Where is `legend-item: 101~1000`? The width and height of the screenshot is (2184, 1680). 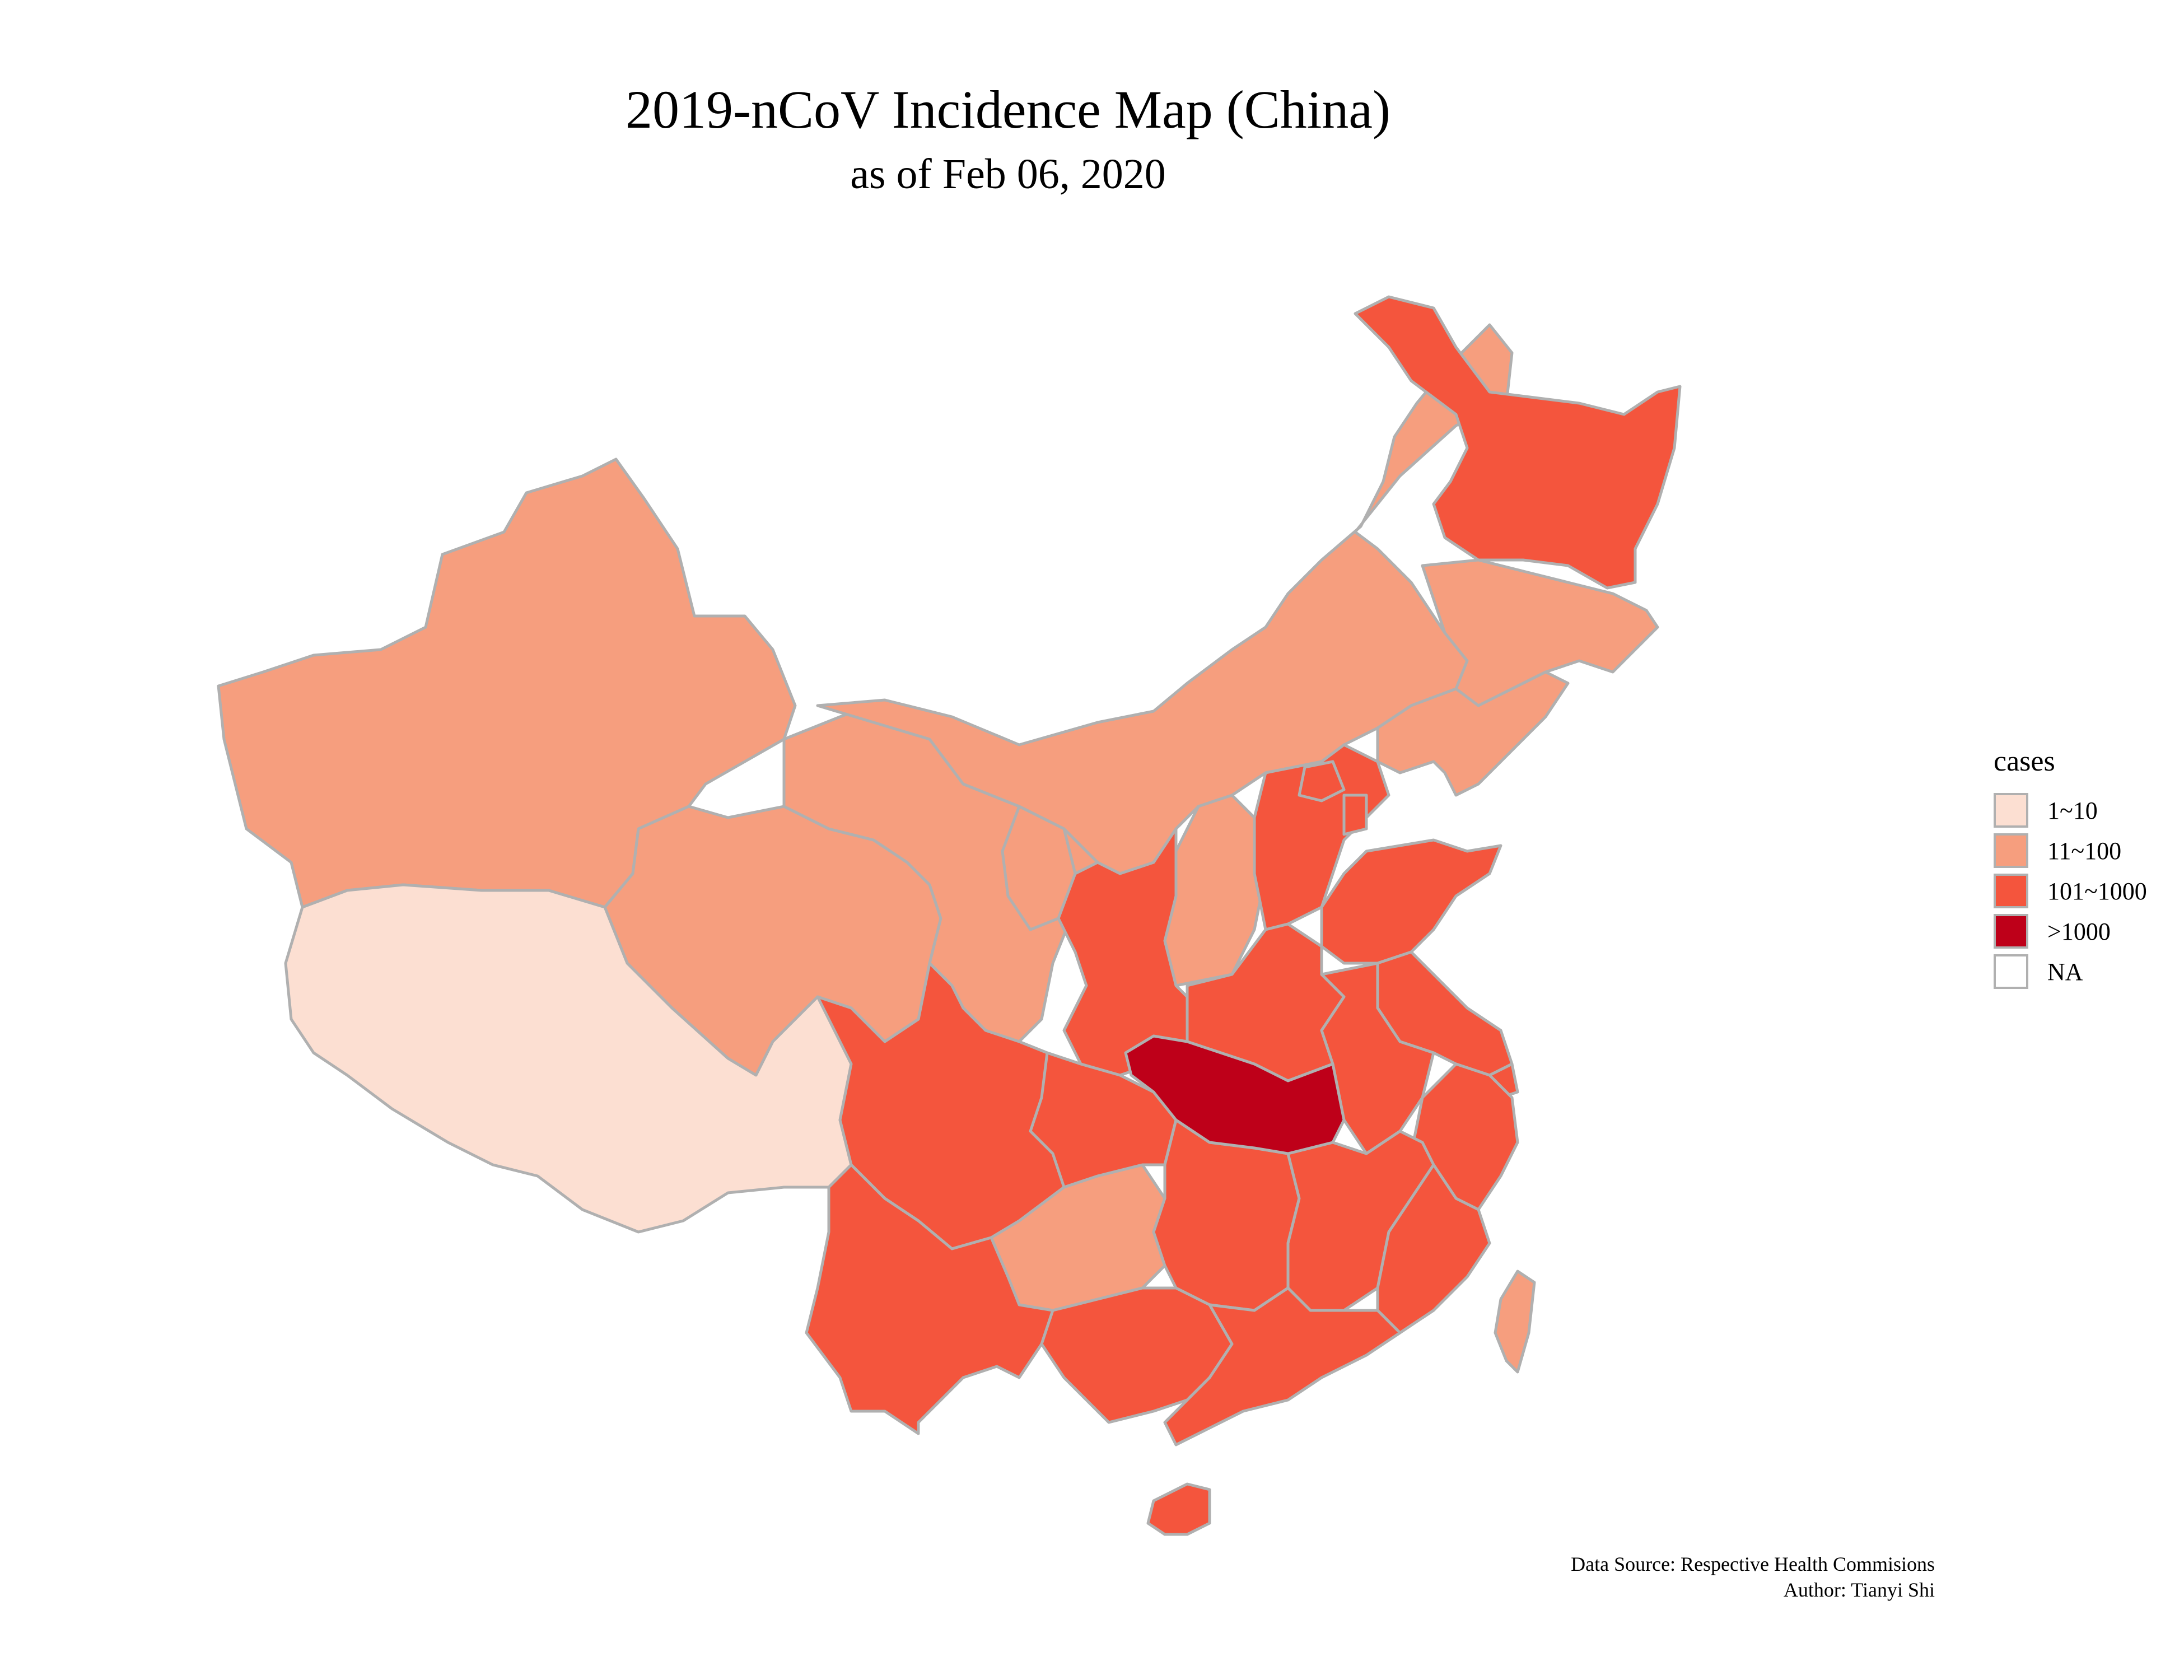
legend-item: 101~1000 is located at coordinates (2071, 891).